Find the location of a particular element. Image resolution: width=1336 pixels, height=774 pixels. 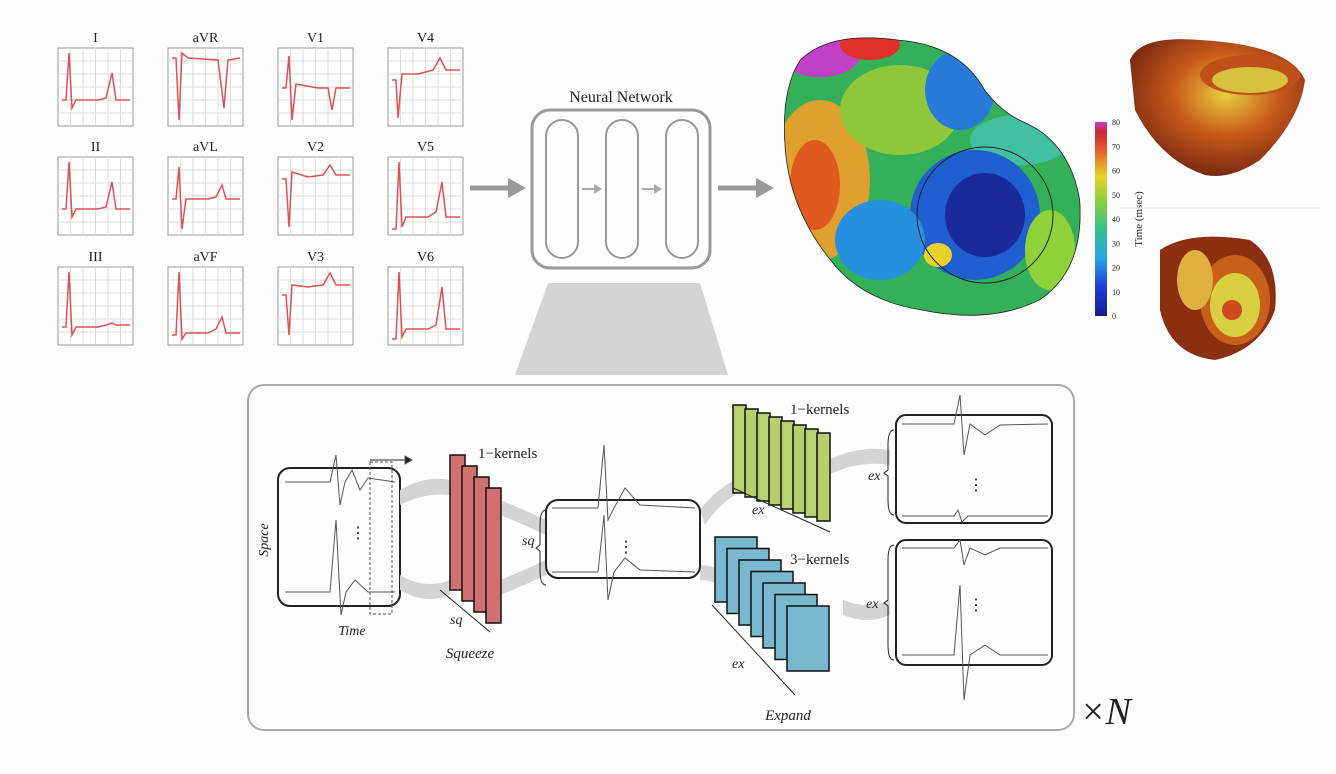

squeeze-label: Squeeze is located at coordinates (470, 654).